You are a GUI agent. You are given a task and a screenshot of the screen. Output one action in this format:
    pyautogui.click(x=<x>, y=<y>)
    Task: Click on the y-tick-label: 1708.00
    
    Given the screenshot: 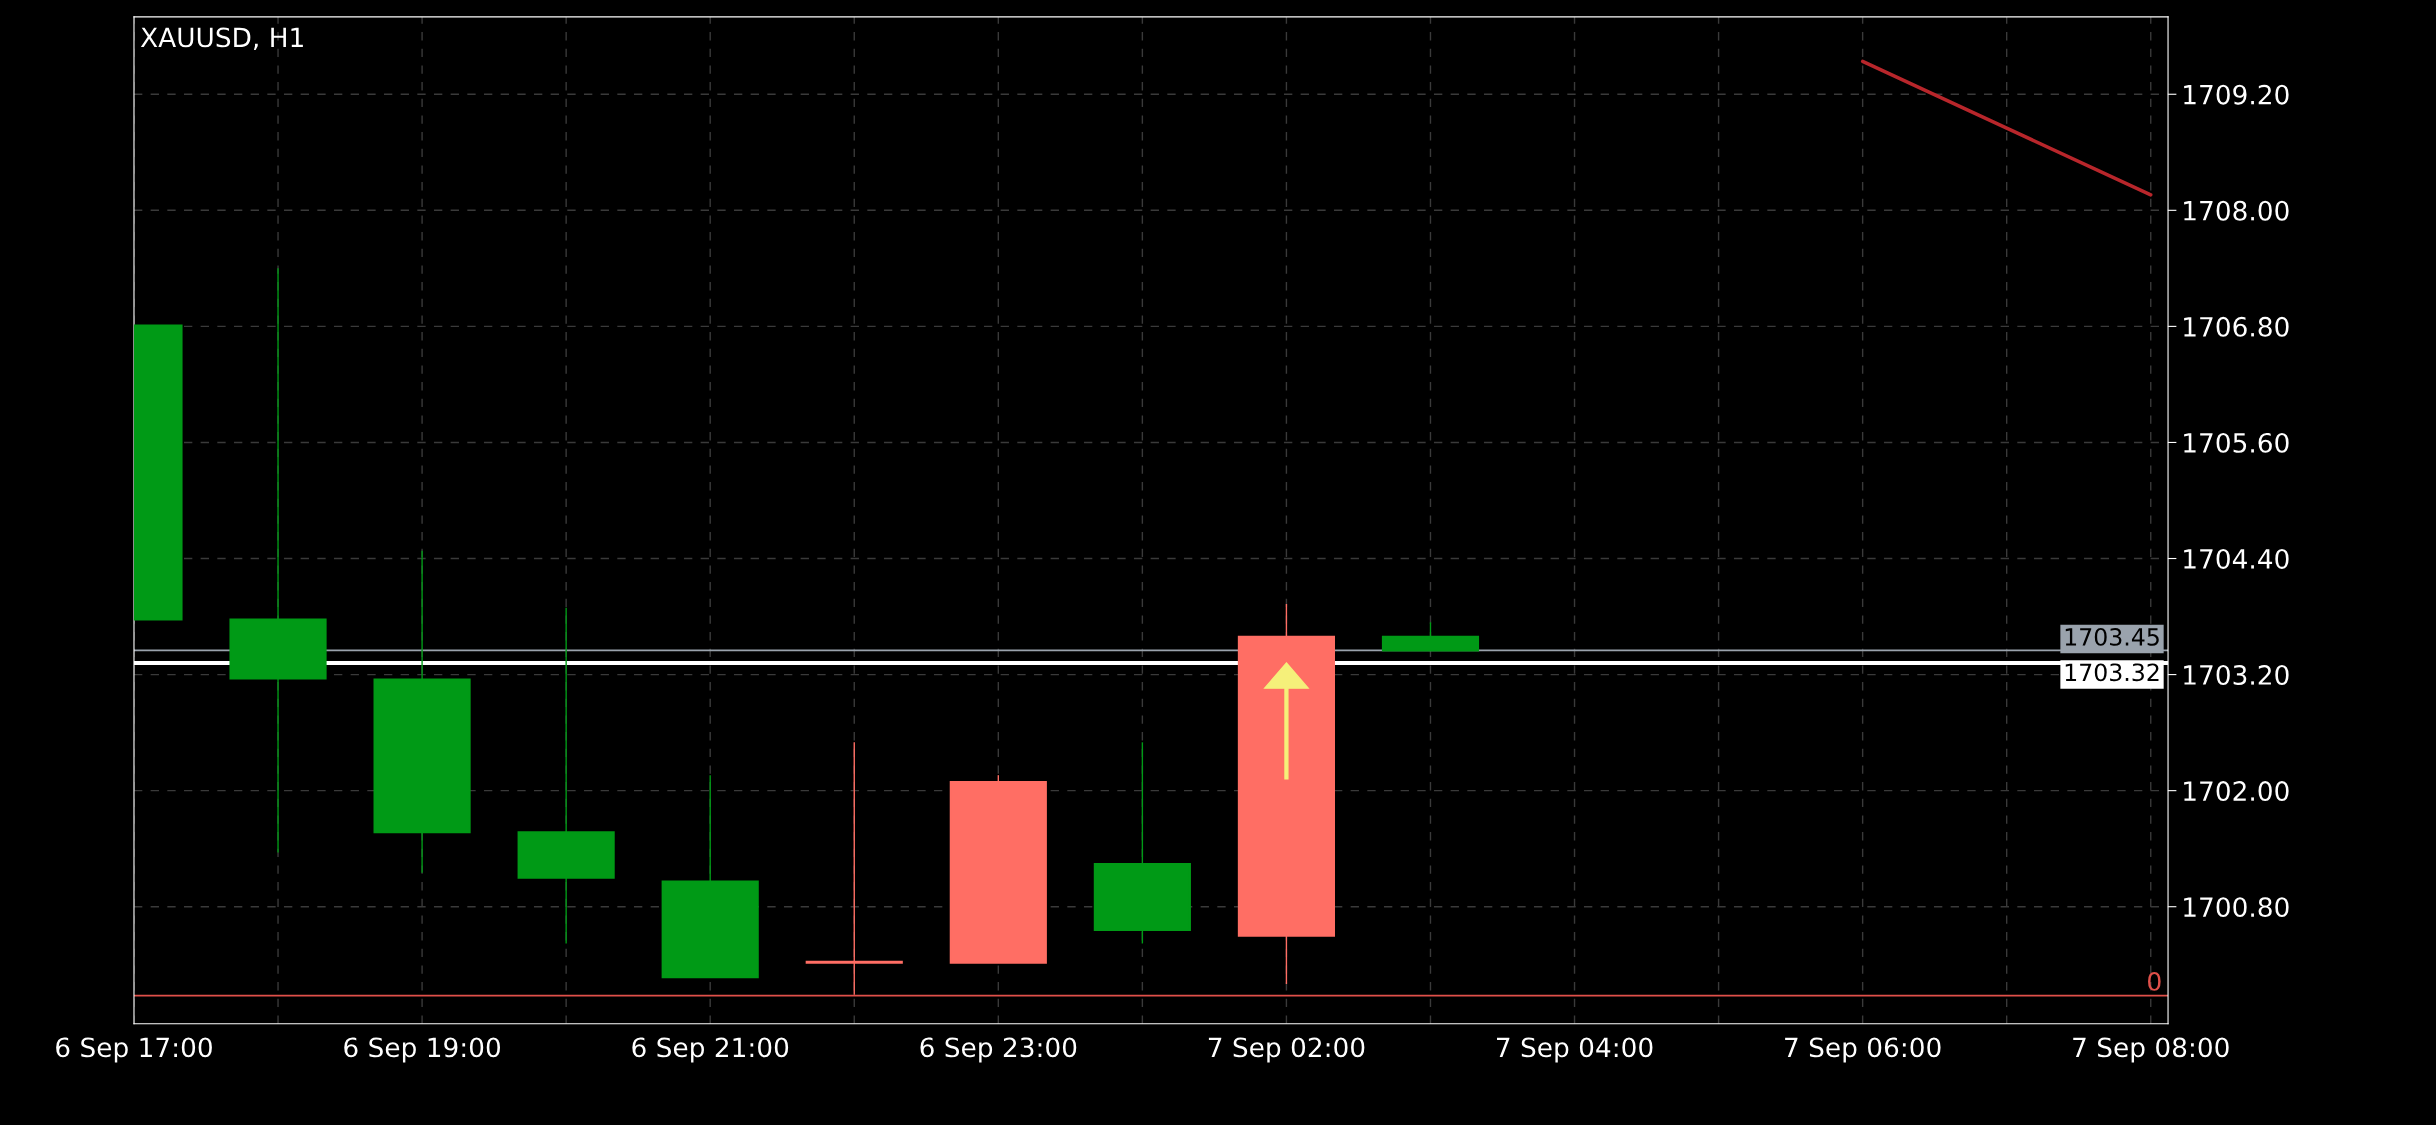 What is the action you would take?
    pyautogui.click(x=2236, y=210)
    